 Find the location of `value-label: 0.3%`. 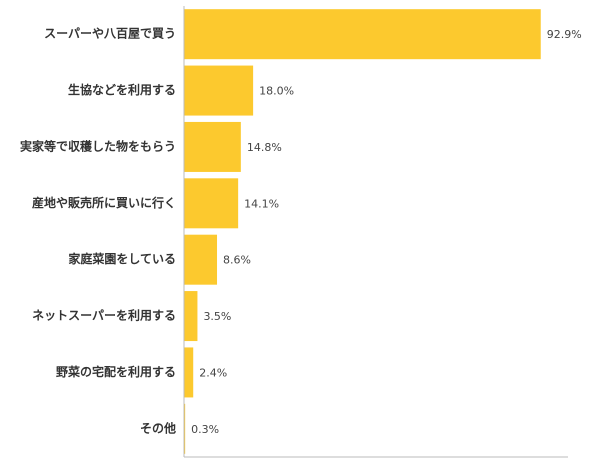

value-label: 0.3% is located at coordinates (205, 429).